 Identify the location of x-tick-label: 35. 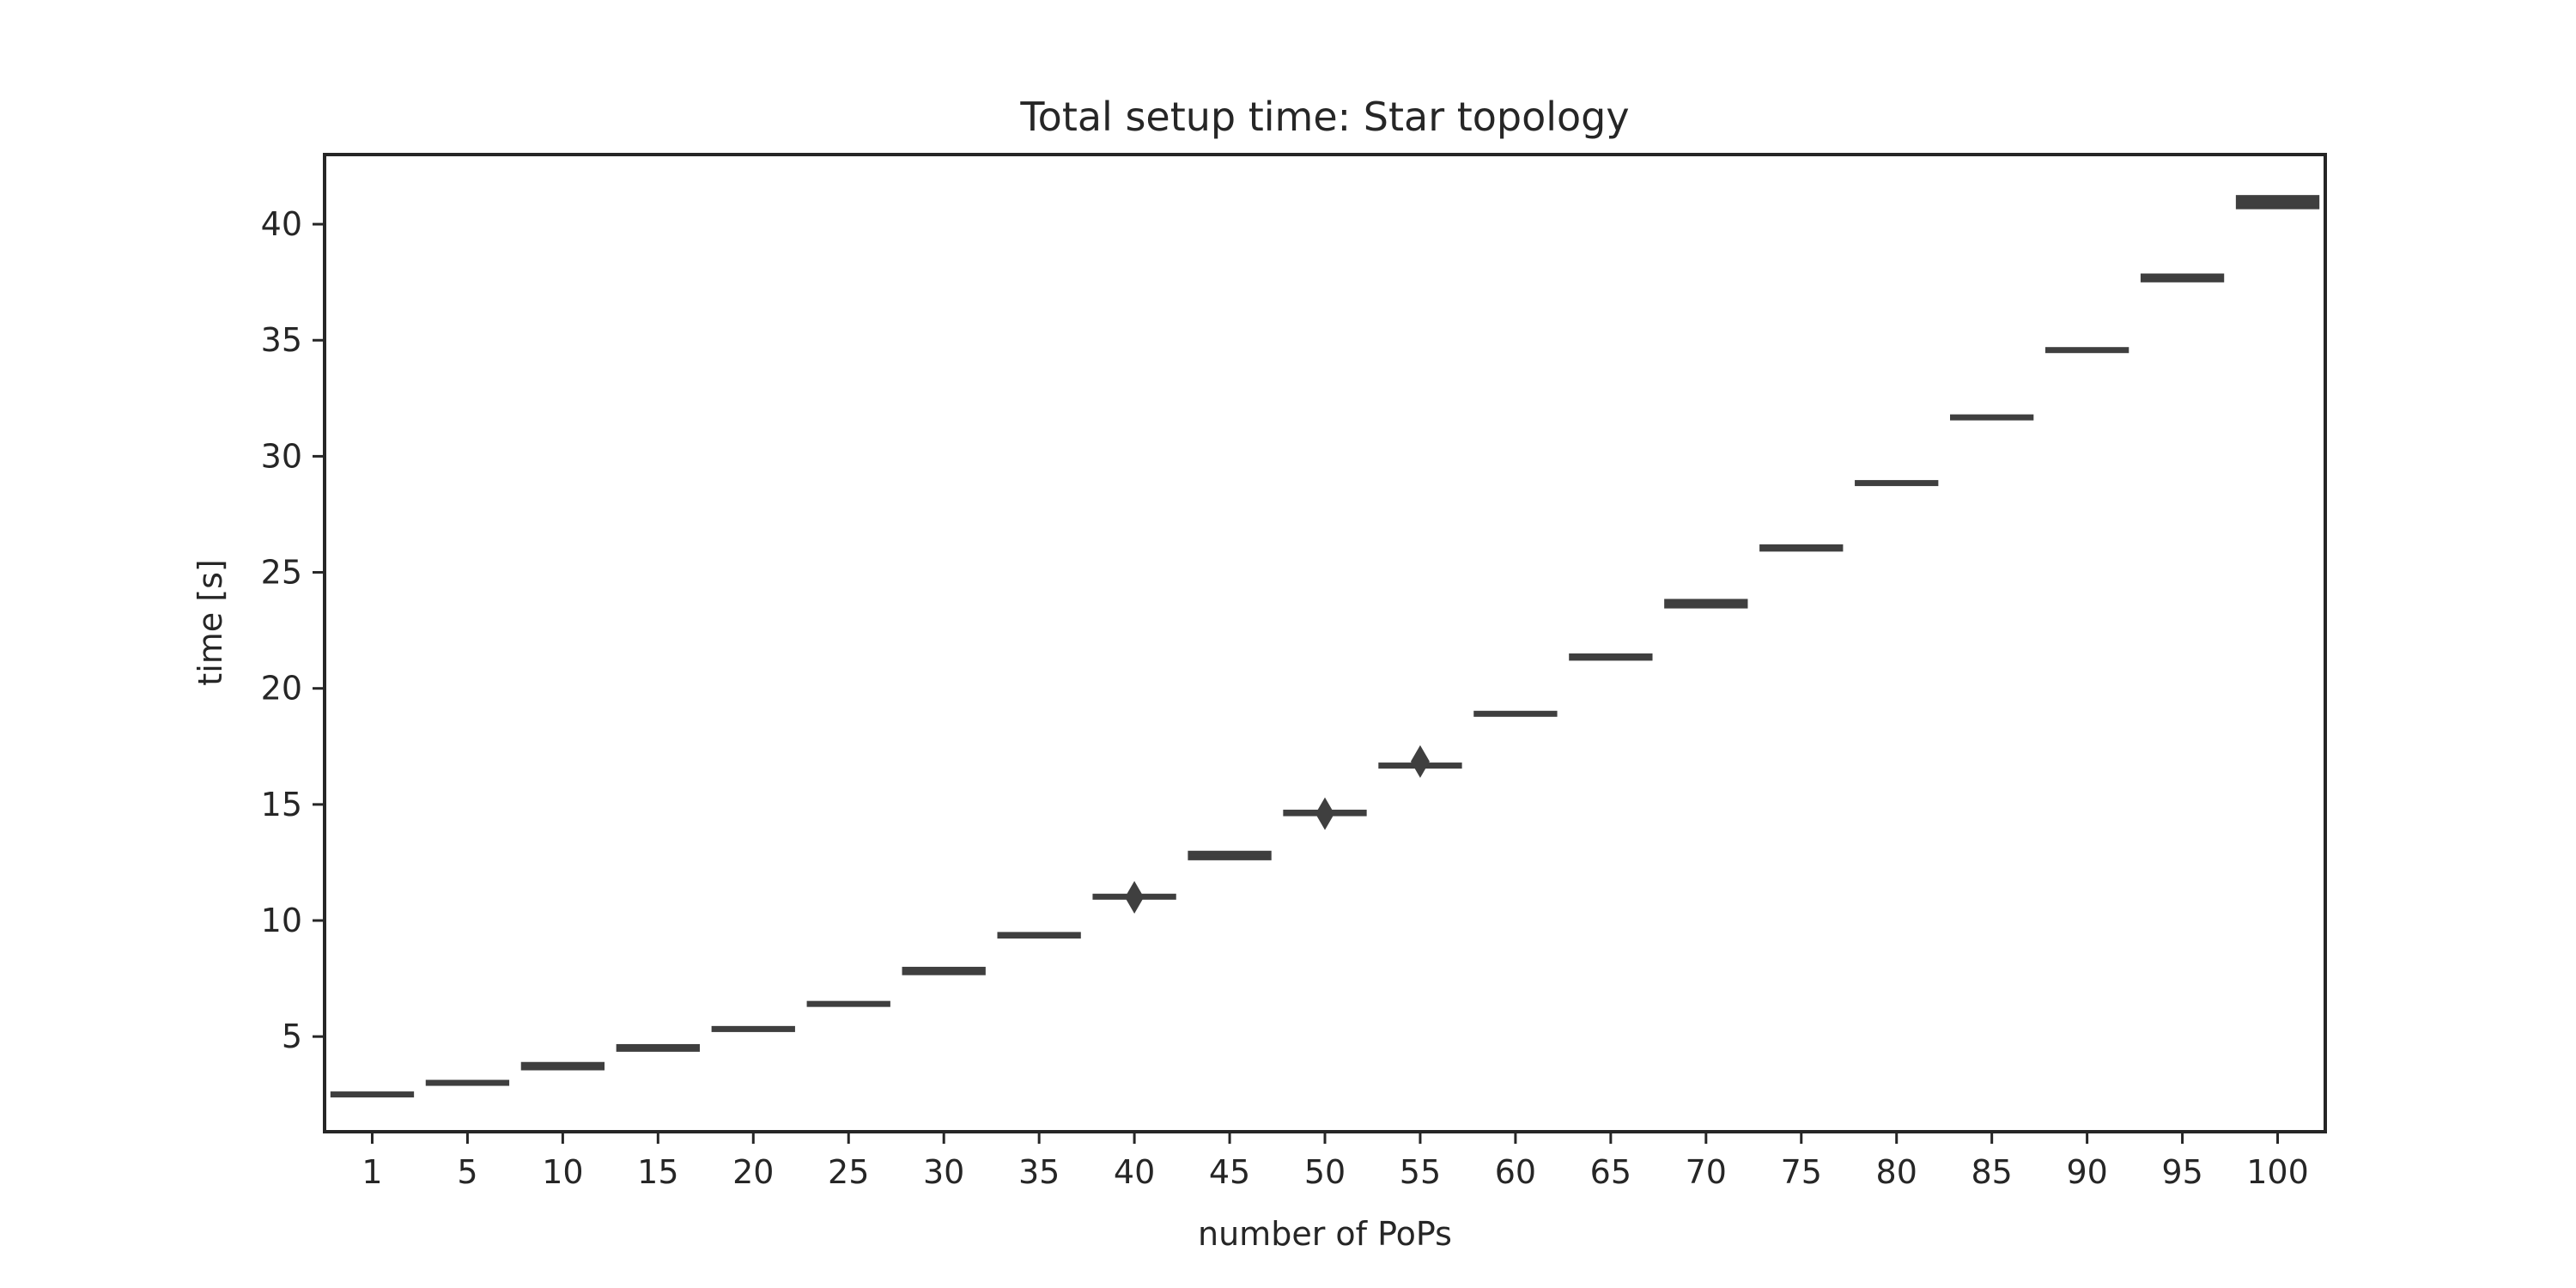
(1039, 1172).